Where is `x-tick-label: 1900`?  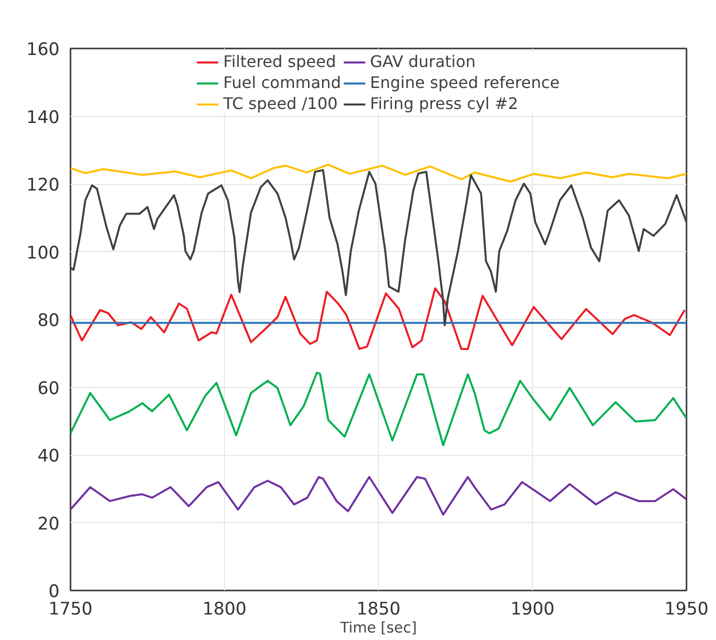
x-tick-label: 1900 is located at coordinates (532, 610).